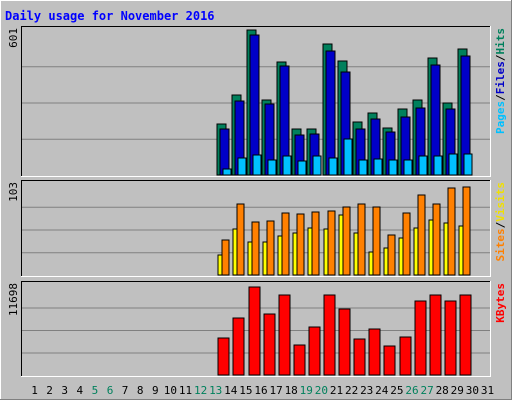 This screenshot has width=512, height=400. What do you see at coordinates (95, 390) in the screenshot?
I see `day-label-5: 5` at bounding box center [95, 390].